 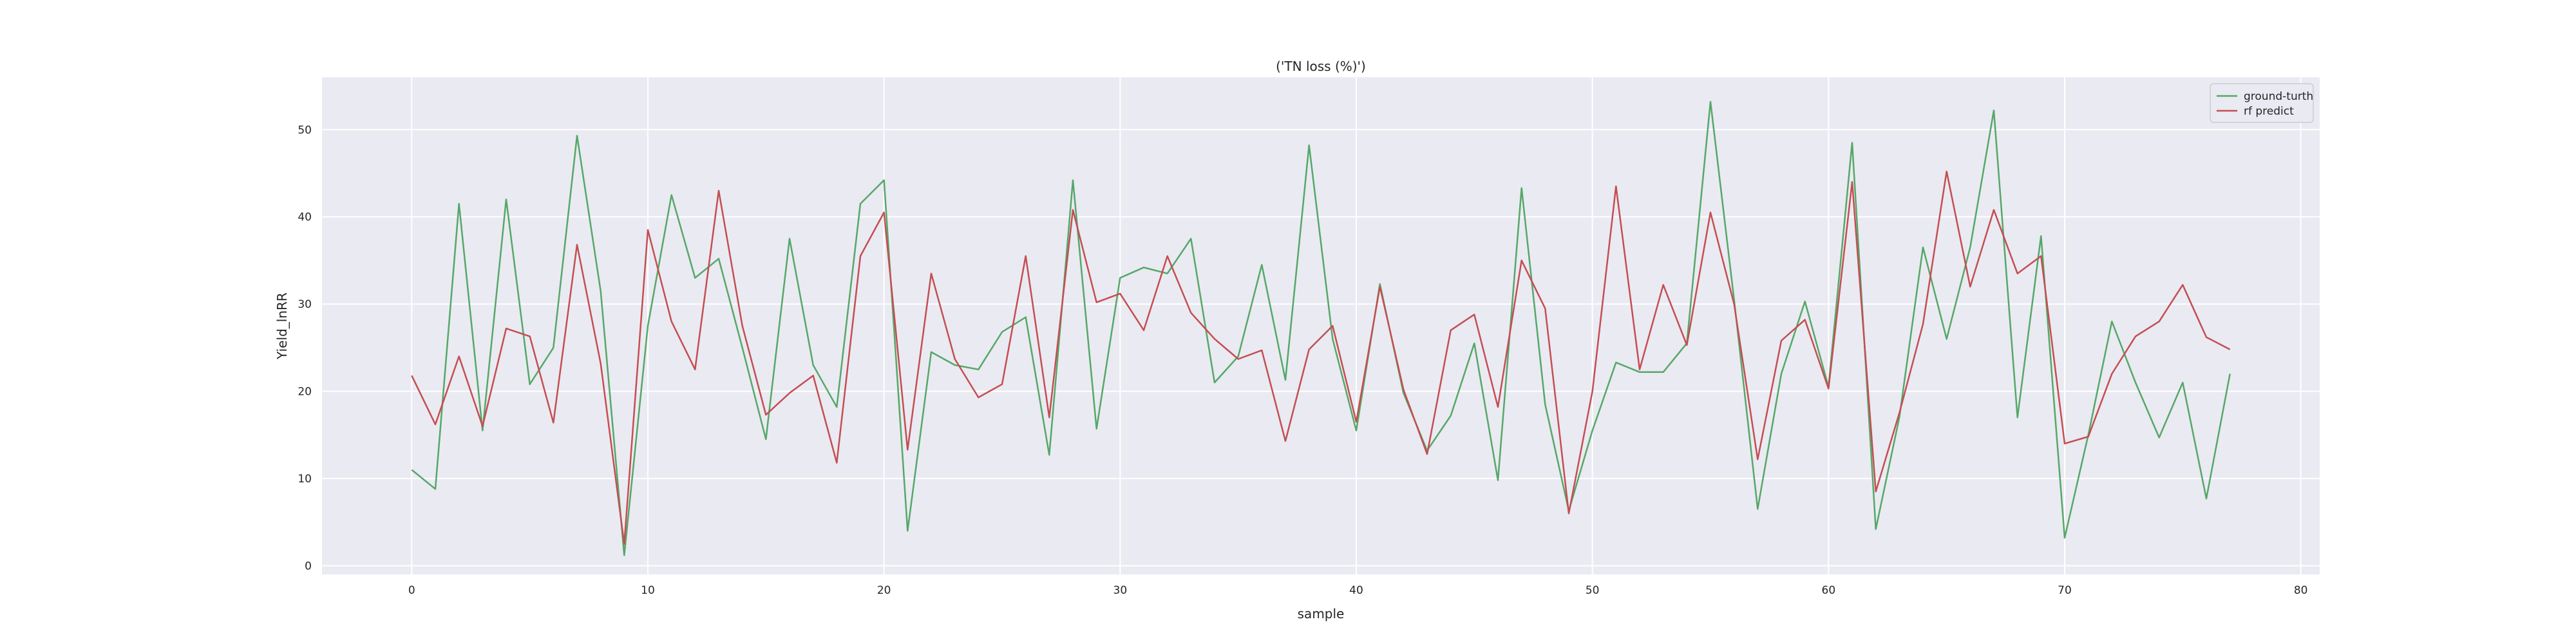 I want to click on x-tick-label: 50, so click(x=1593, y=590).